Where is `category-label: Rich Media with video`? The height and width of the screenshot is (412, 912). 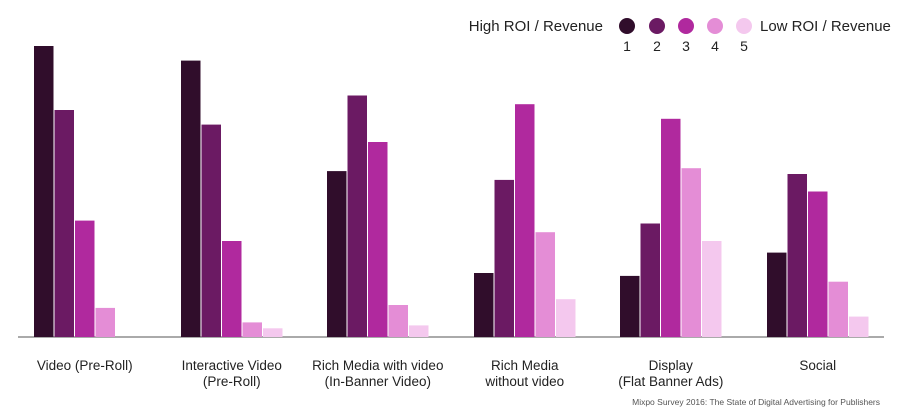
category-label: Rich Media with video is located at coordinates (377, 365).